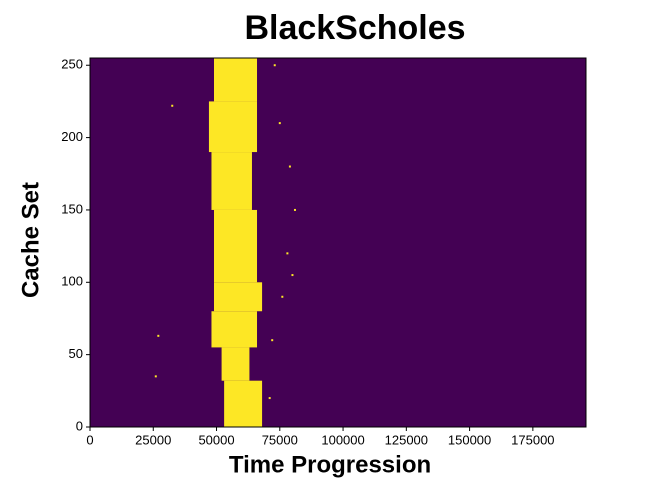 The image size is (651, 481). I want to click on x-tick-label: 100000, so click(342, 439).